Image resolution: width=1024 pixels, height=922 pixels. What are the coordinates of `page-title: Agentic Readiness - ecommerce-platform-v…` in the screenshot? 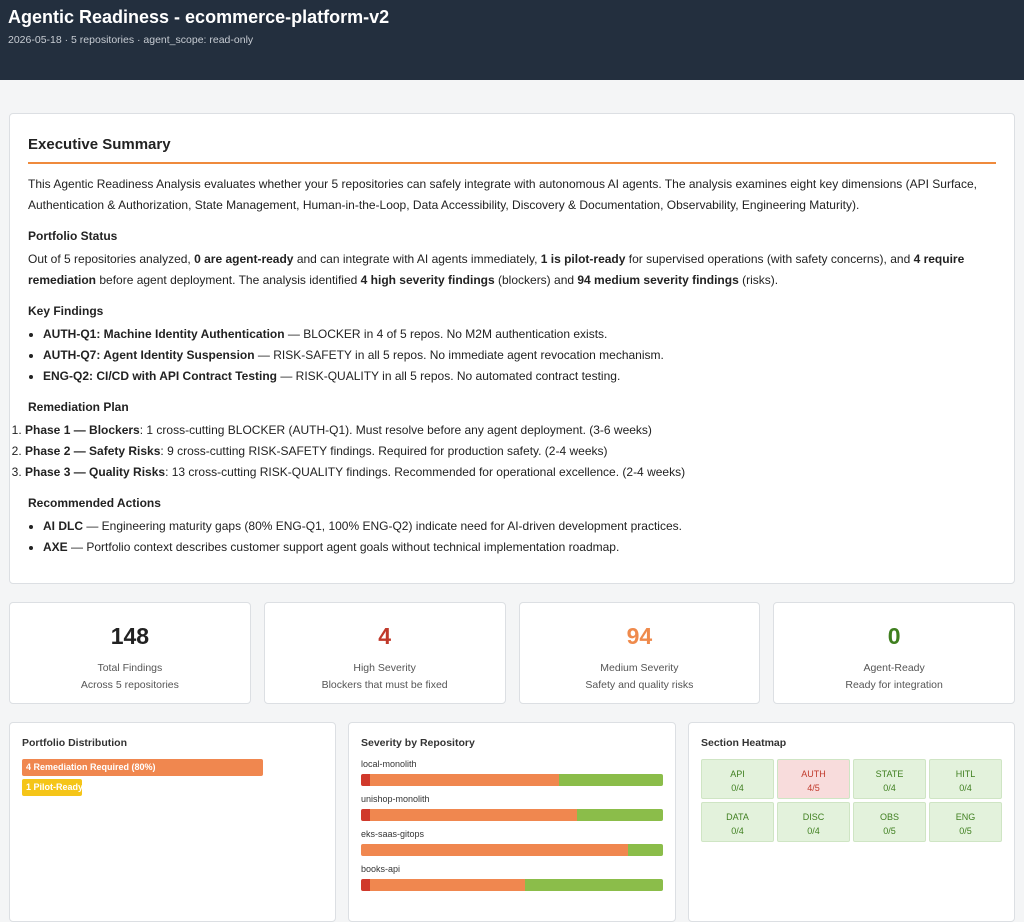 It's located at (199, 17).